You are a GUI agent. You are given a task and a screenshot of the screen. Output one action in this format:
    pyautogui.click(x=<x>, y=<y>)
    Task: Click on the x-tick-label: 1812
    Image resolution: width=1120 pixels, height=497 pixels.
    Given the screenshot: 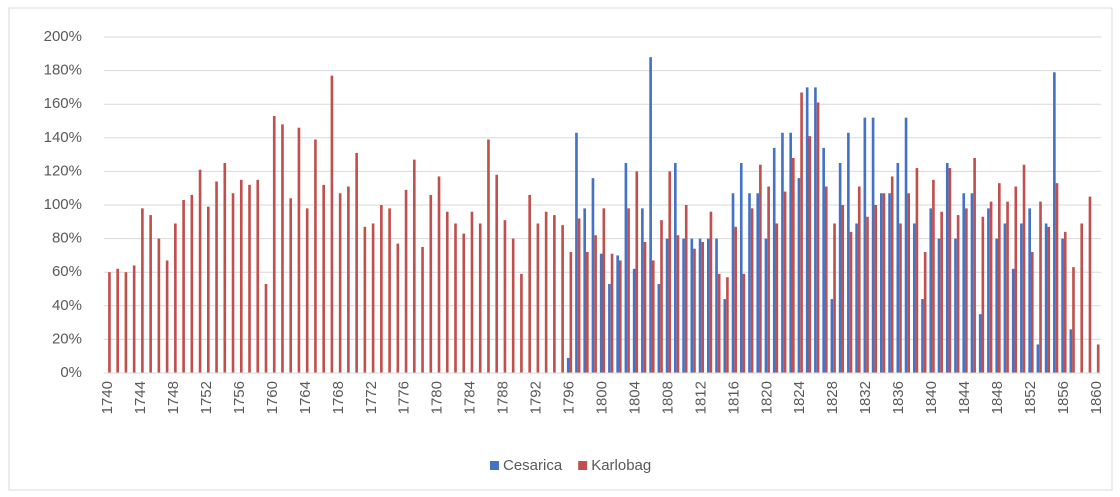 What is the action you would take?
    pyautogui.click(x=700, y=397)
    